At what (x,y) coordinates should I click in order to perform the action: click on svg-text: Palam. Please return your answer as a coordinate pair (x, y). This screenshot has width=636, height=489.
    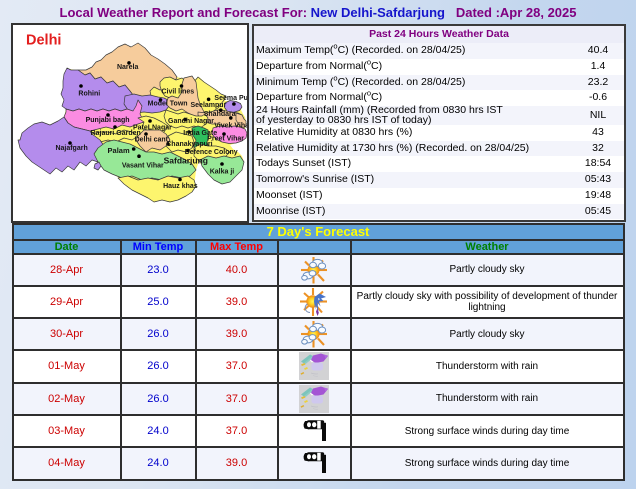
    Looking at the image, I should click on (119, 150).